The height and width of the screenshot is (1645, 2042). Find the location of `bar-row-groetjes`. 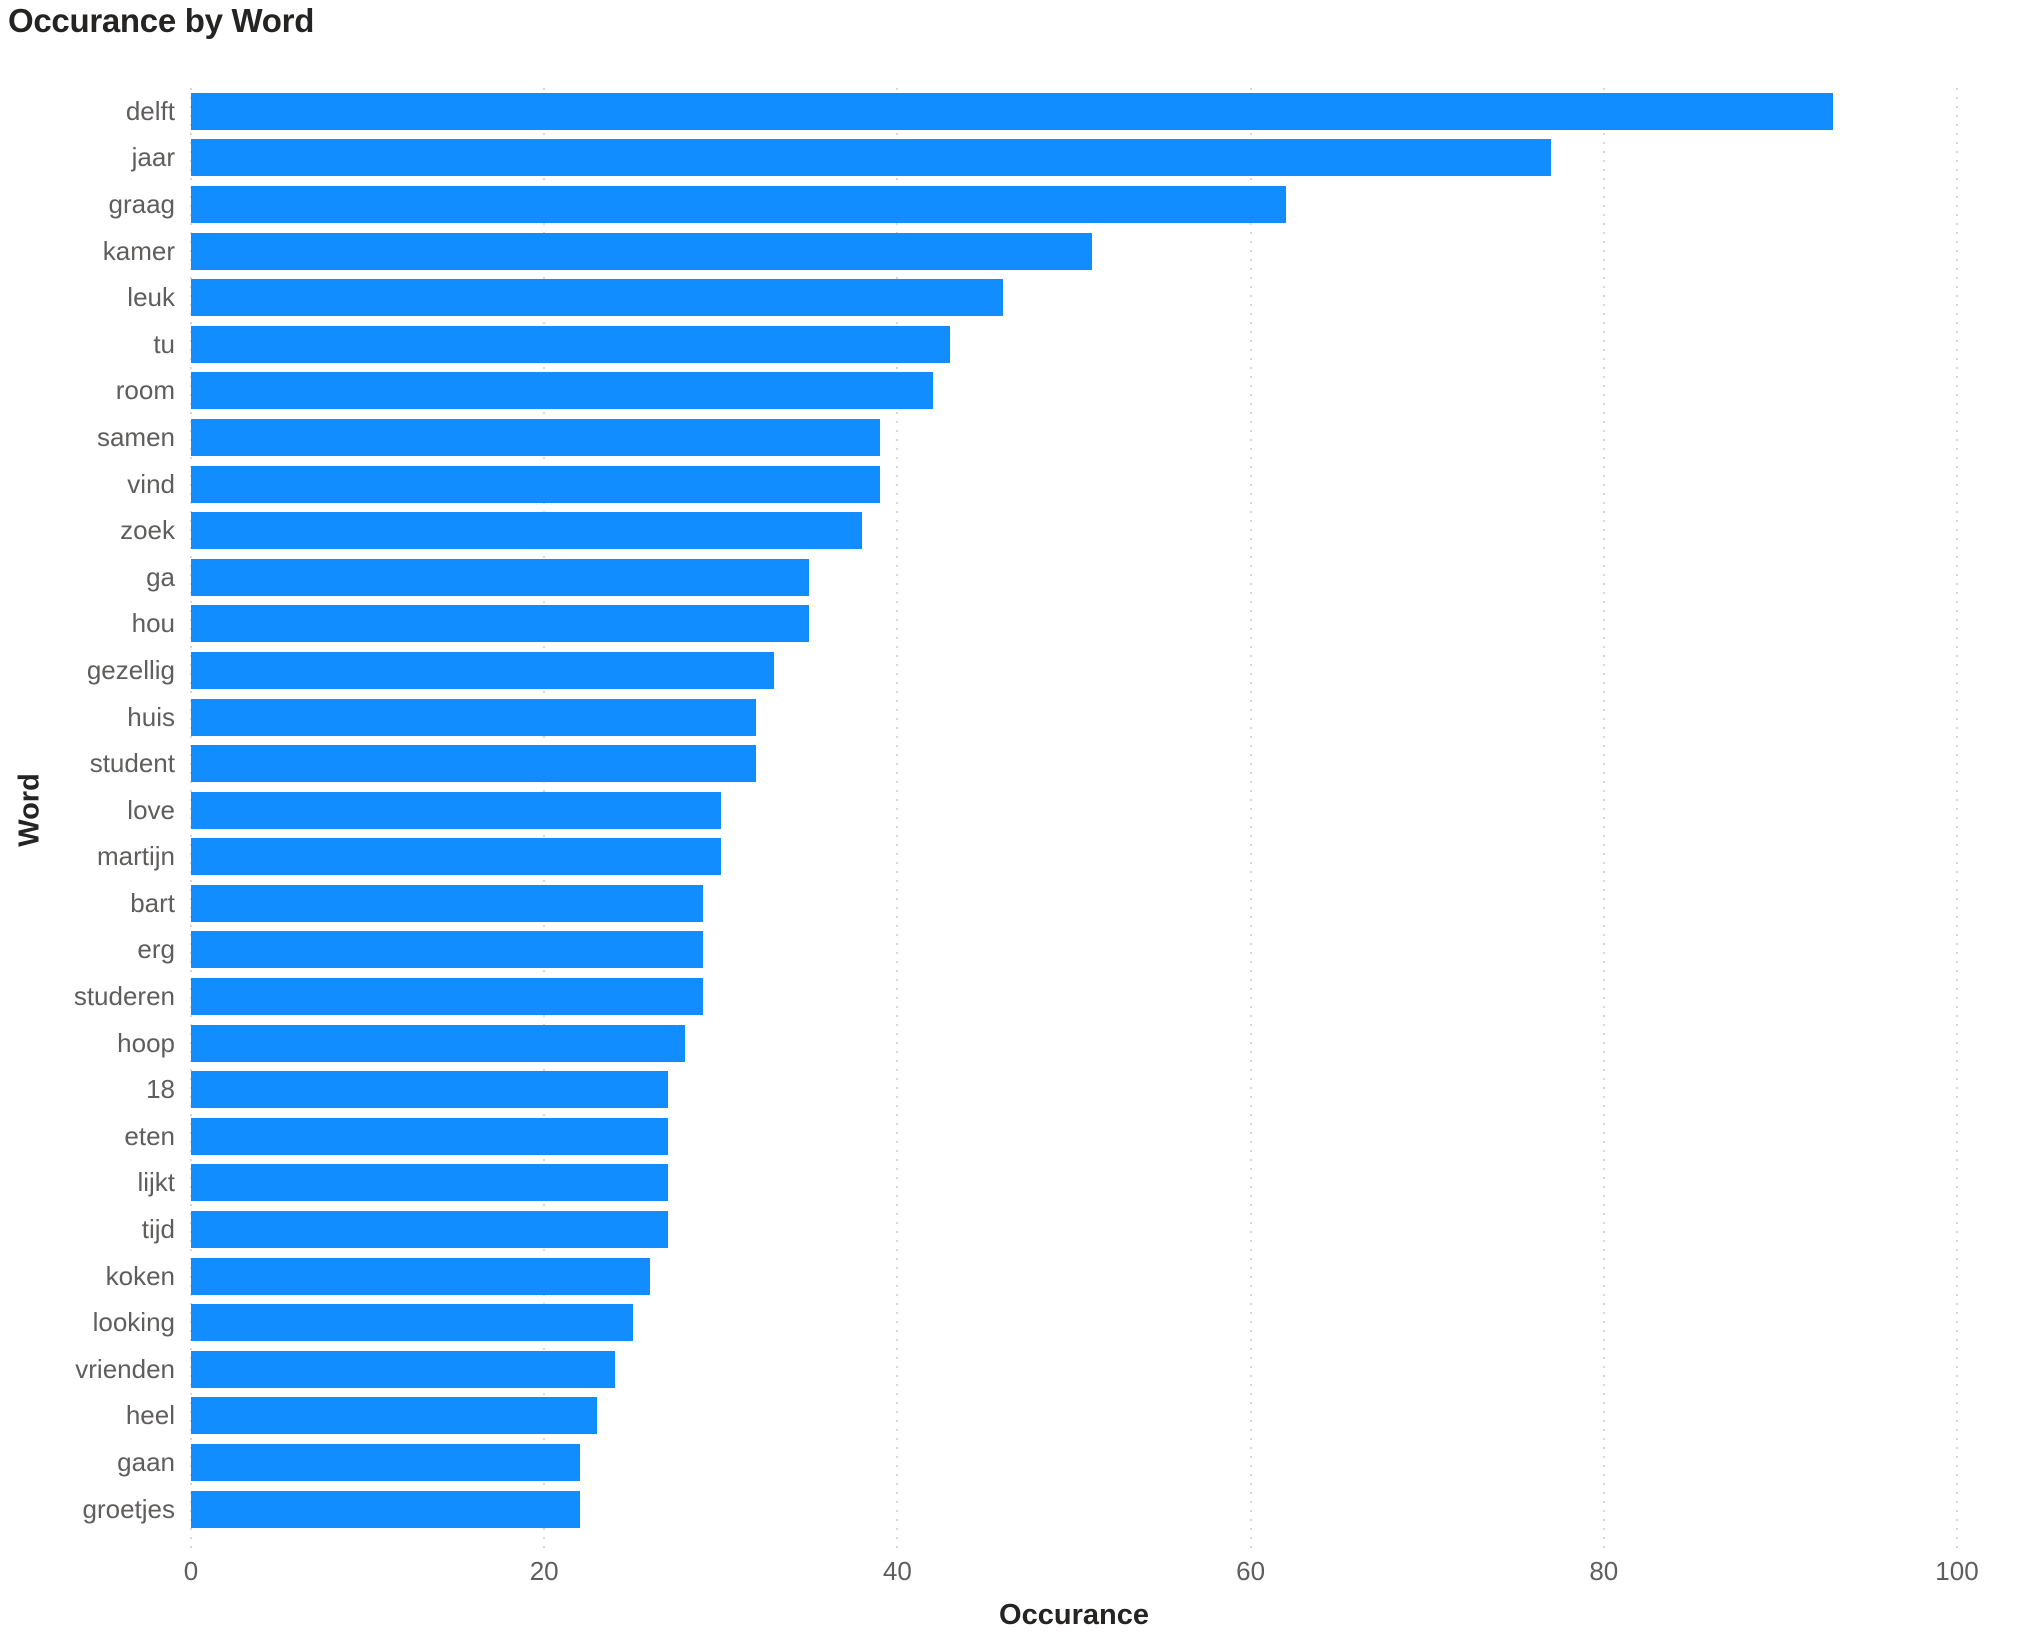

bar-row-groetjes is located at coordinates (1074, 1509).